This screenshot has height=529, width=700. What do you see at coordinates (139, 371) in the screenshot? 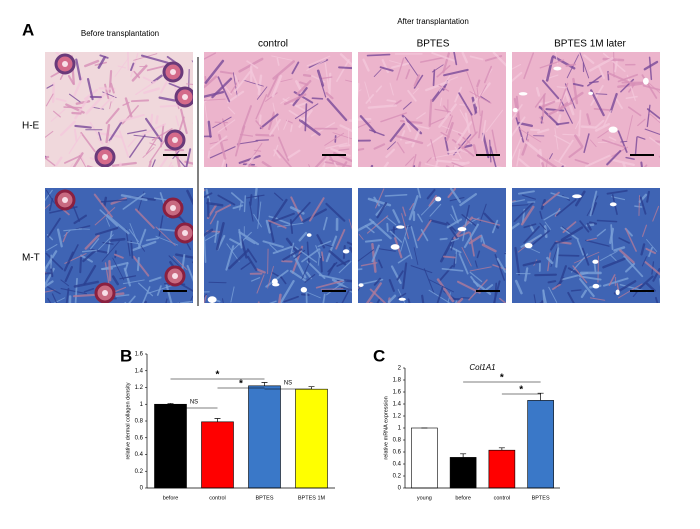
I see `y-tick-label: 1.4` at bounding box center [139, 371].